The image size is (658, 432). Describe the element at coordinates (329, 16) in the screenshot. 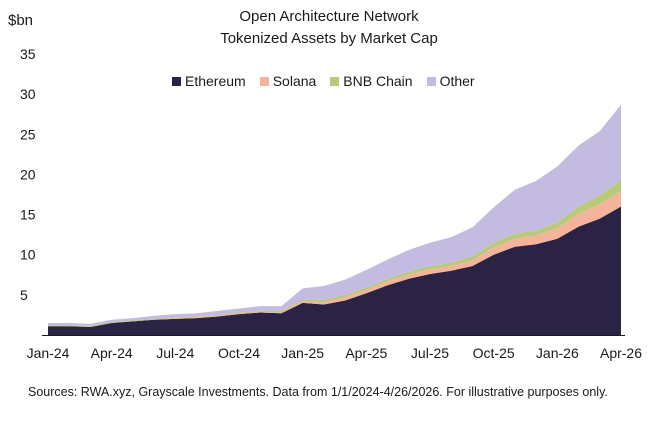

I see `chart-title: Open Architecture Network` at that location.